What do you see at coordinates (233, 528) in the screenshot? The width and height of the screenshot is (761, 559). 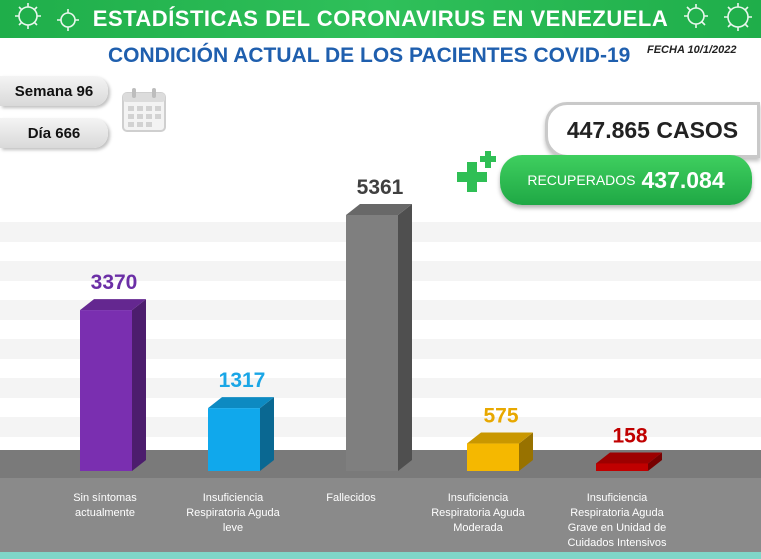 I see `category-label-line: leve` at bounding box center [233, 528].